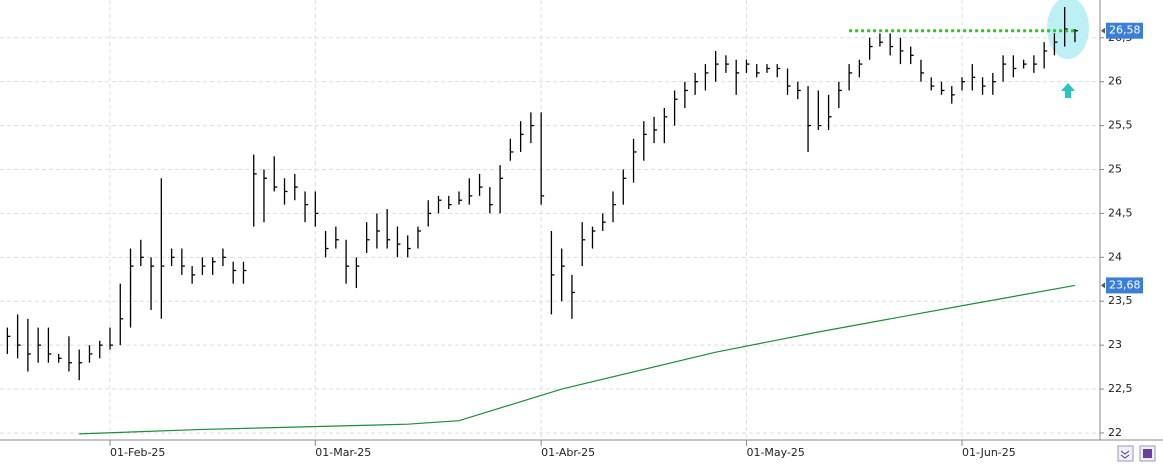  Describe the element at coordinates (568, 452) in the screenshot. I see `x-tick-label: 01-Abr-25` at that location.